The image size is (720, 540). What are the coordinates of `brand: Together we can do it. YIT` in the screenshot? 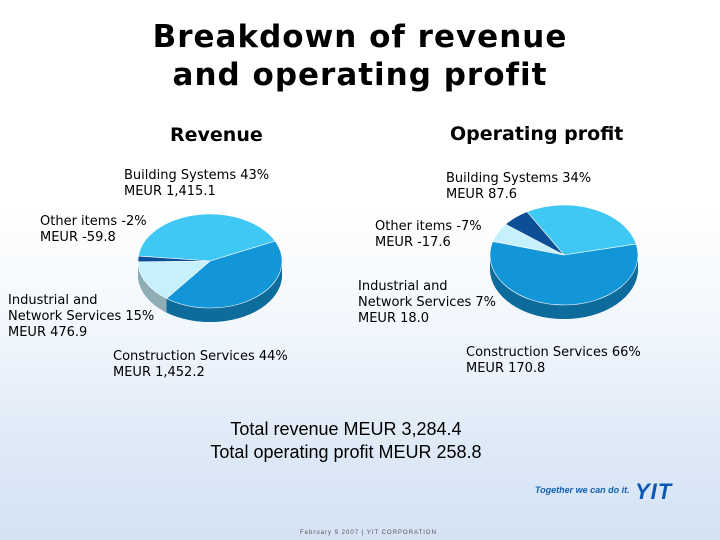 It's located at (620, 491).